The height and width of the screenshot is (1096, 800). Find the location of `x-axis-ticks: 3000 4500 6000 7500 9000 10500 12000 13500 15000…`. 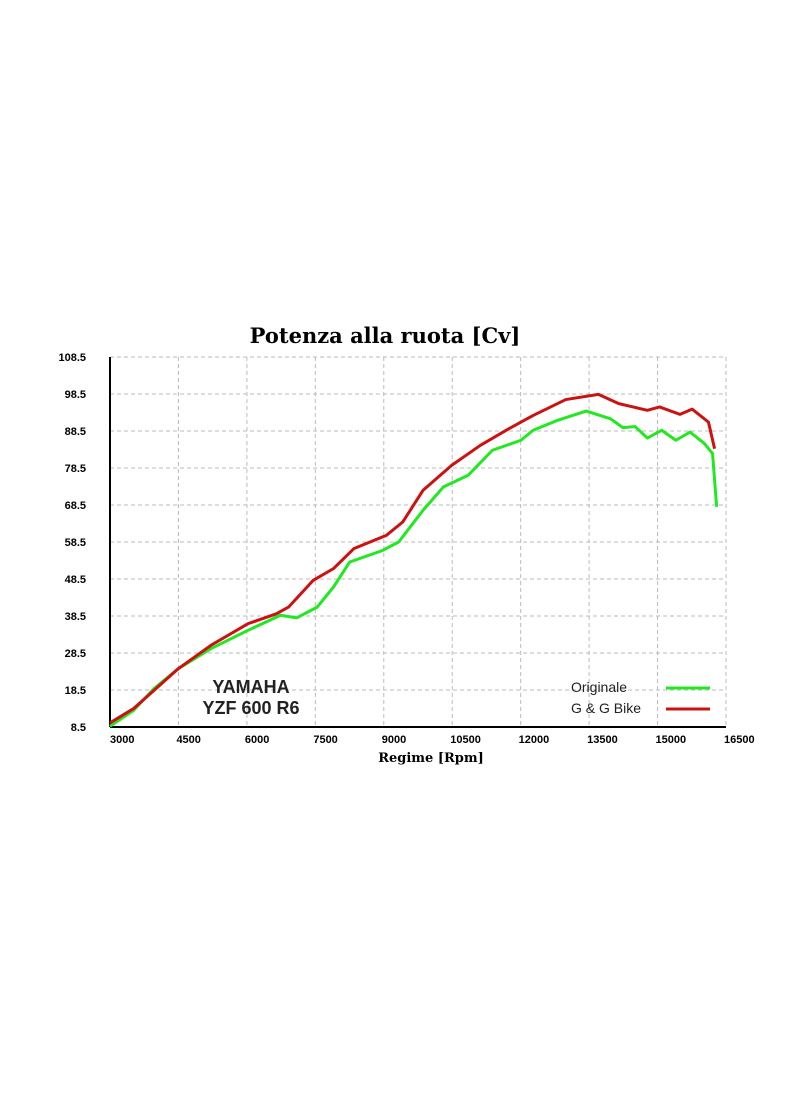

x-axis-ticks: 3000 4500 6000 7500 9000 10500 12000 13500 15000… is located at coordinates (432, 740).